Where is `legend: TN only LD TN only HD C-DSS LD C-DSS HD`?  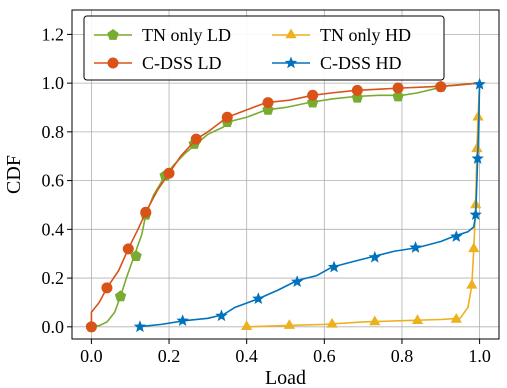
legend: TN only LD TN only HD C-DSS LD C-DSS HD is located at coordinates (264, 48).